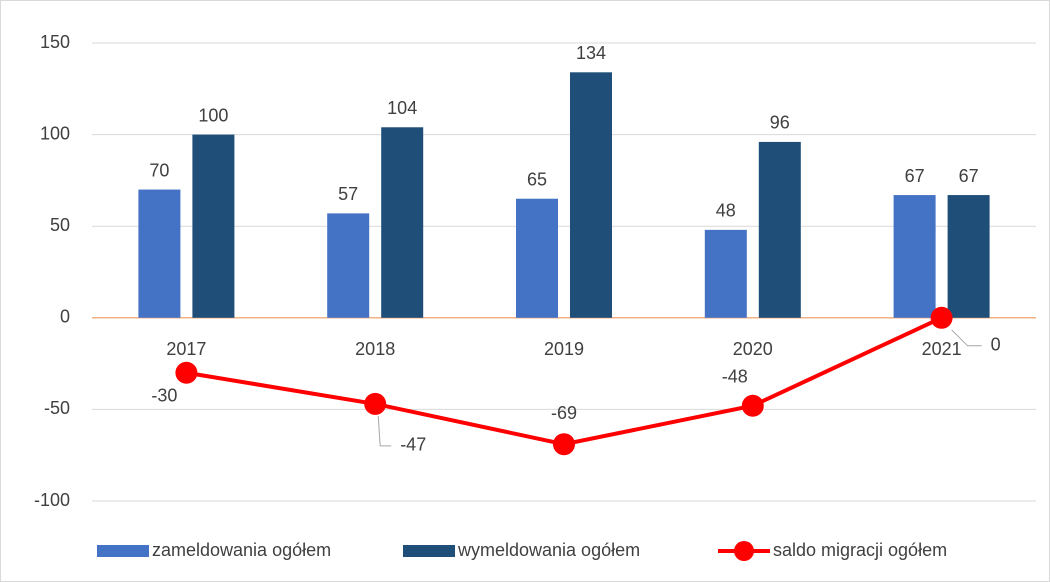 The width and height of the screenshot is (1050, 582). Describe the element at coordinates (780, 123) in the screenshot. I see `data-label: 96` at that location.